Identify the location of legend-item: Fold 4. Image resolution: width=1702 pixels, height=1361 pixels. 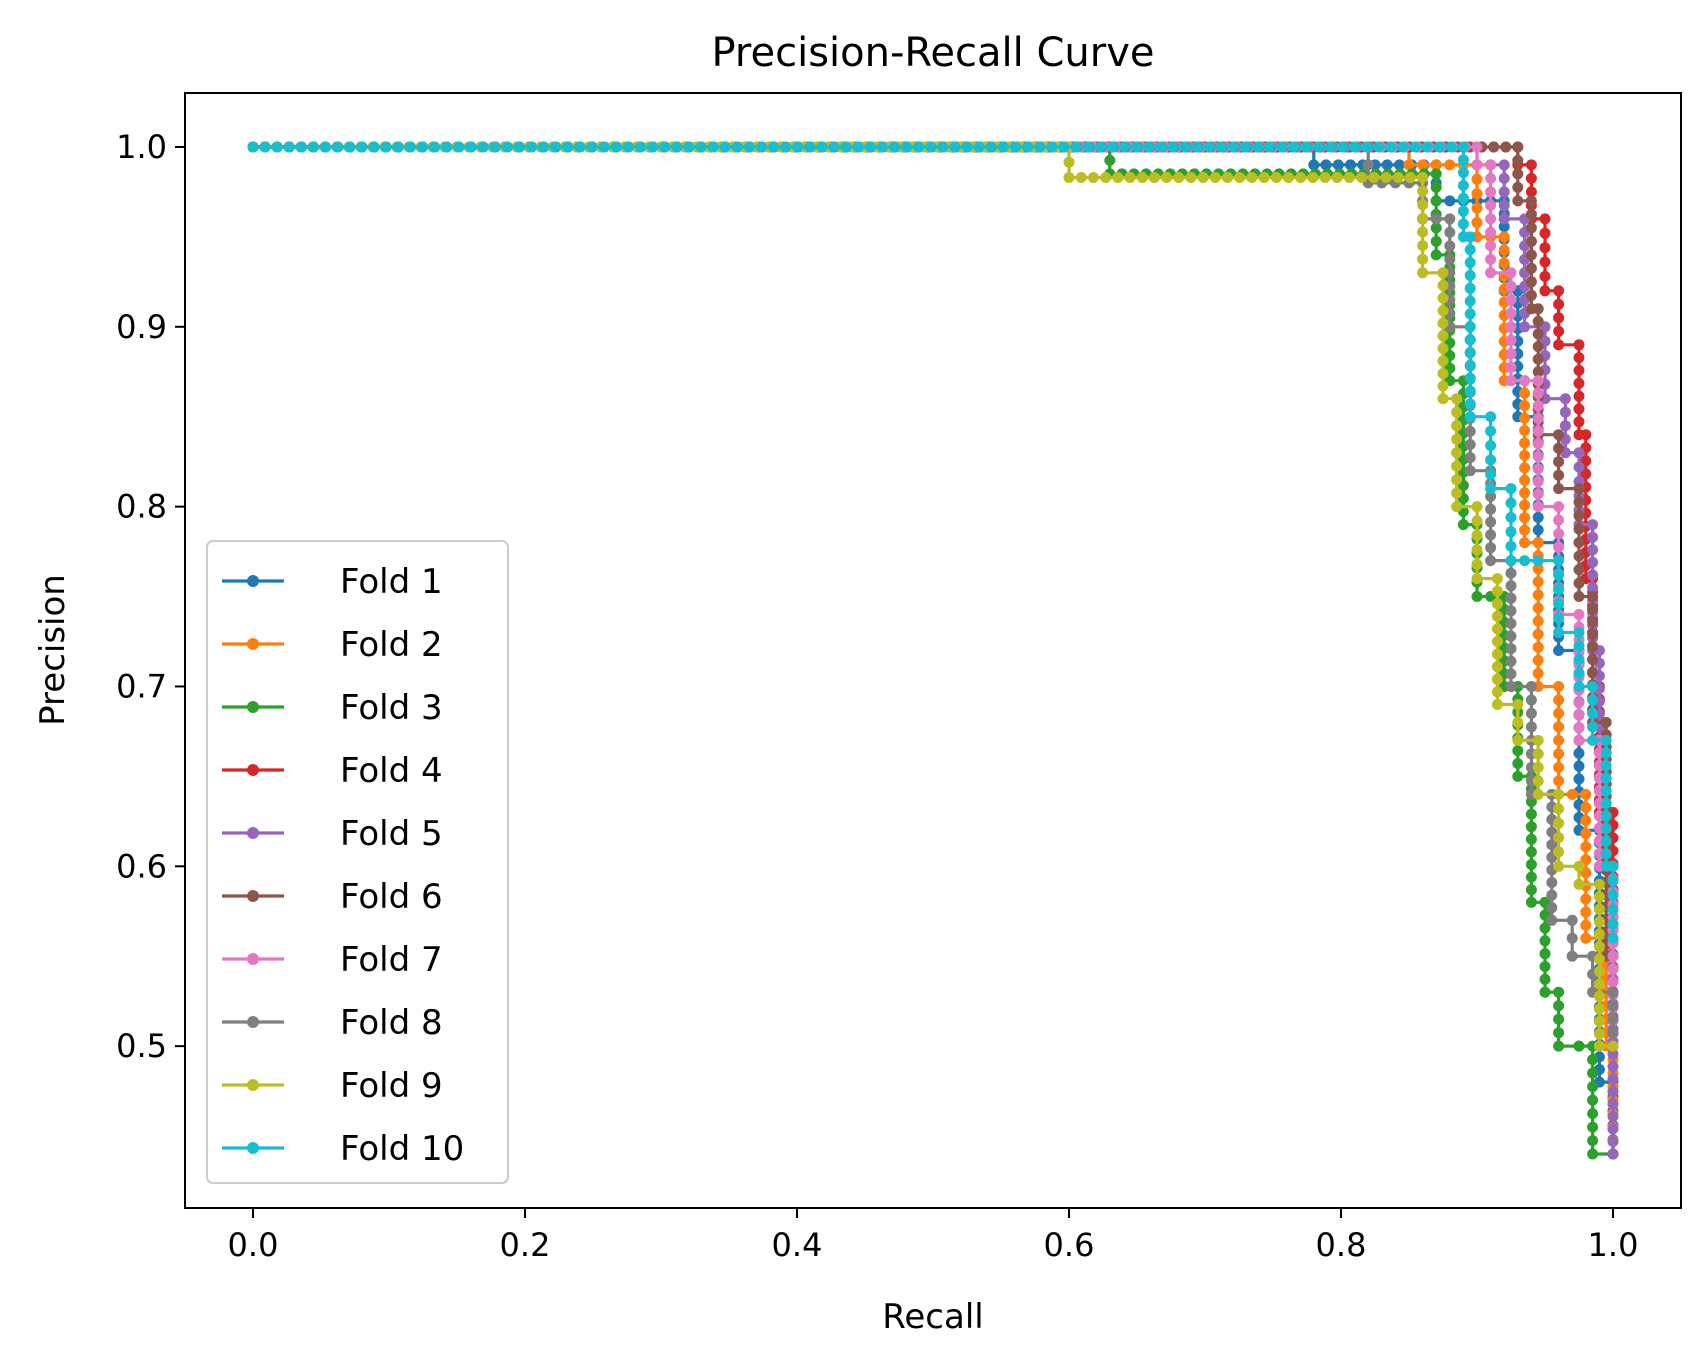
(332, 771).